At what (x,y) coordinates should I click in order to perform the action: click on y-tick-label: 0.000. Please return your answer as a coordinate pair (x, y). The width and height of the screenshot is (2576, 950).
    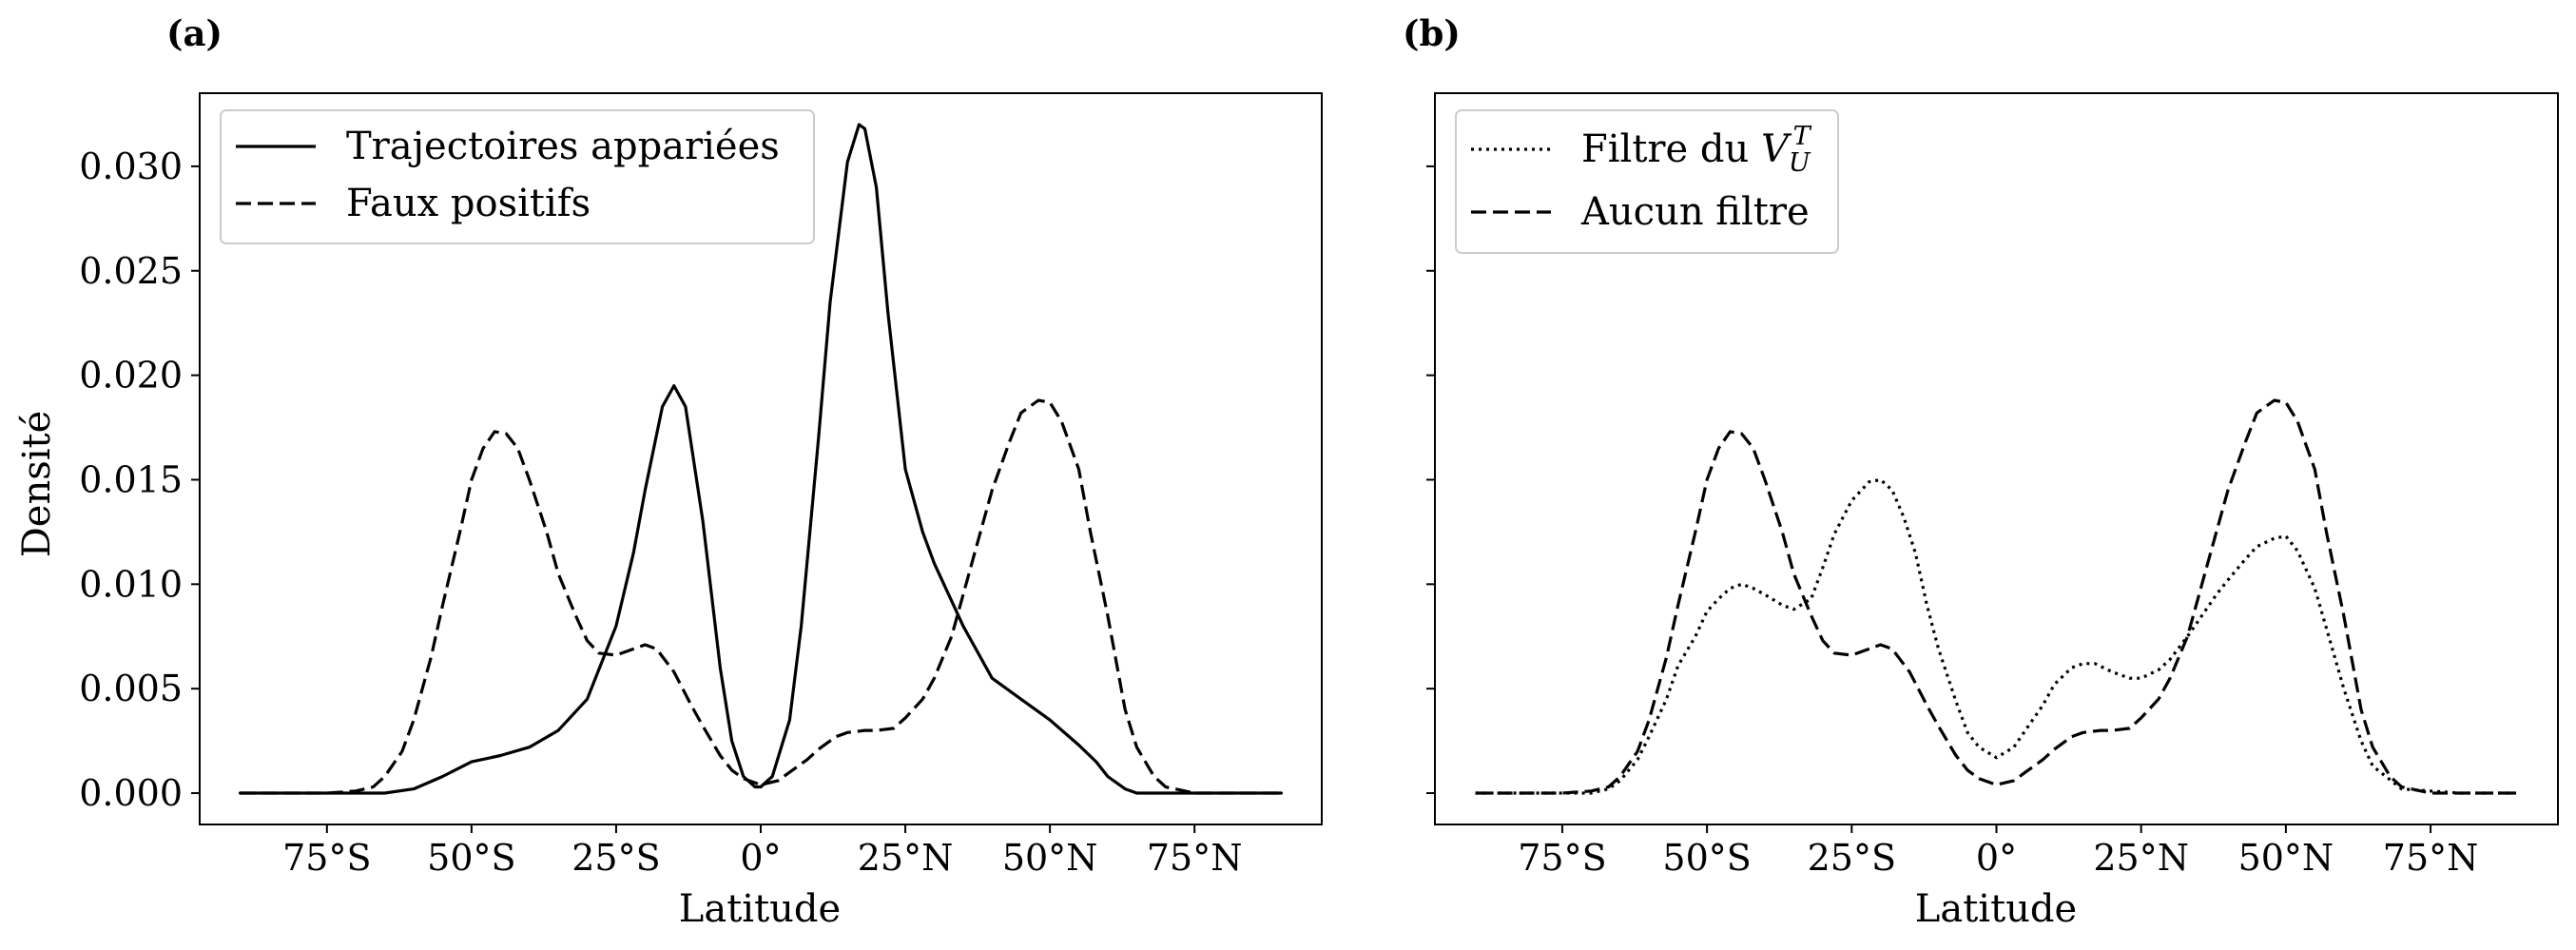
    Looking at the image, I should click on (131, 793).